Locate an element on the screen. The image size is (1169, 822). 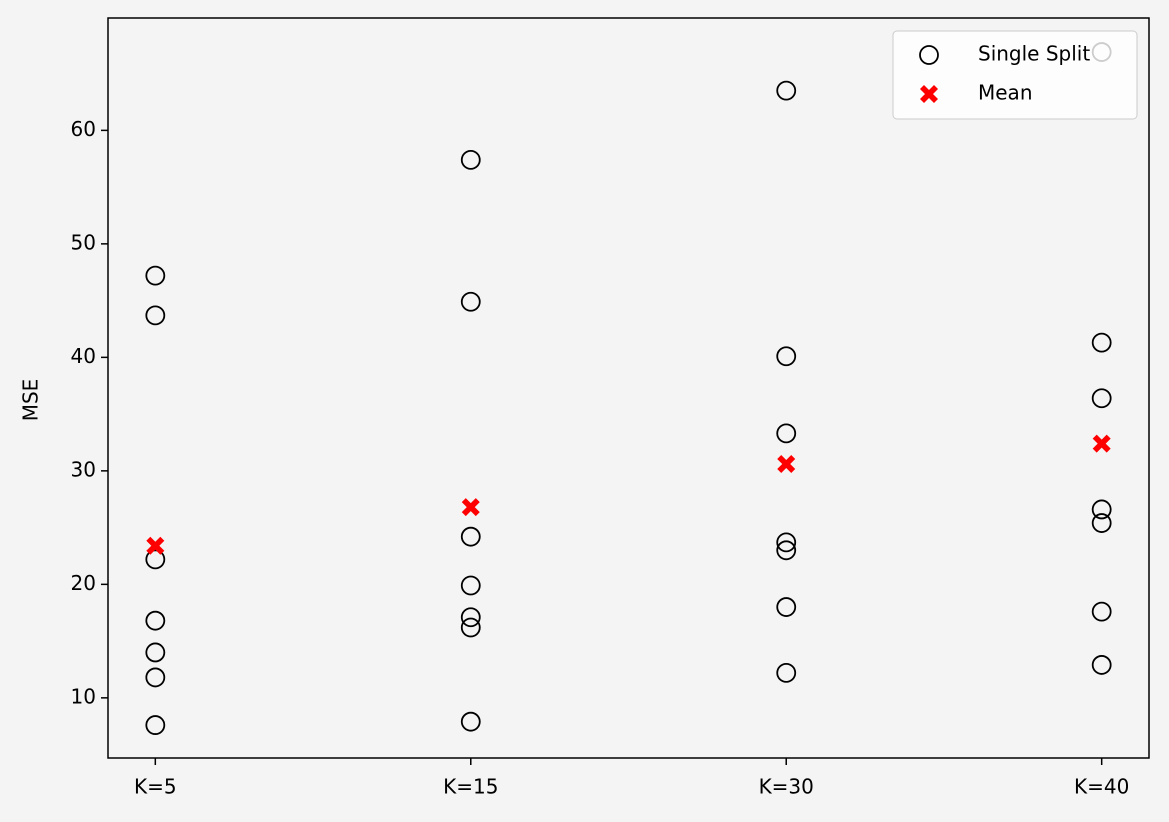
legend-label: Mean is located at coordinates (1005, 93).